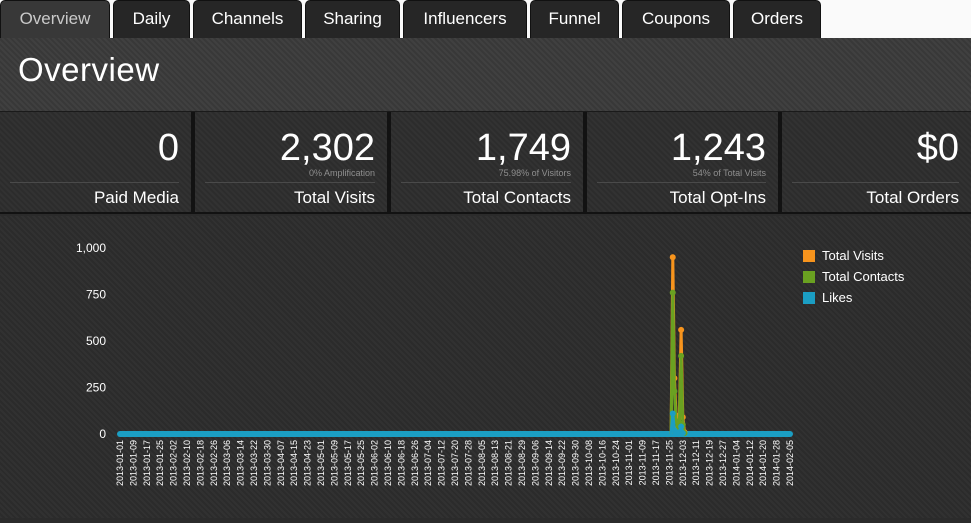 The image size is (971, 523). I want to click on x-tick-label: 2013-09-22, so click(562, 463).